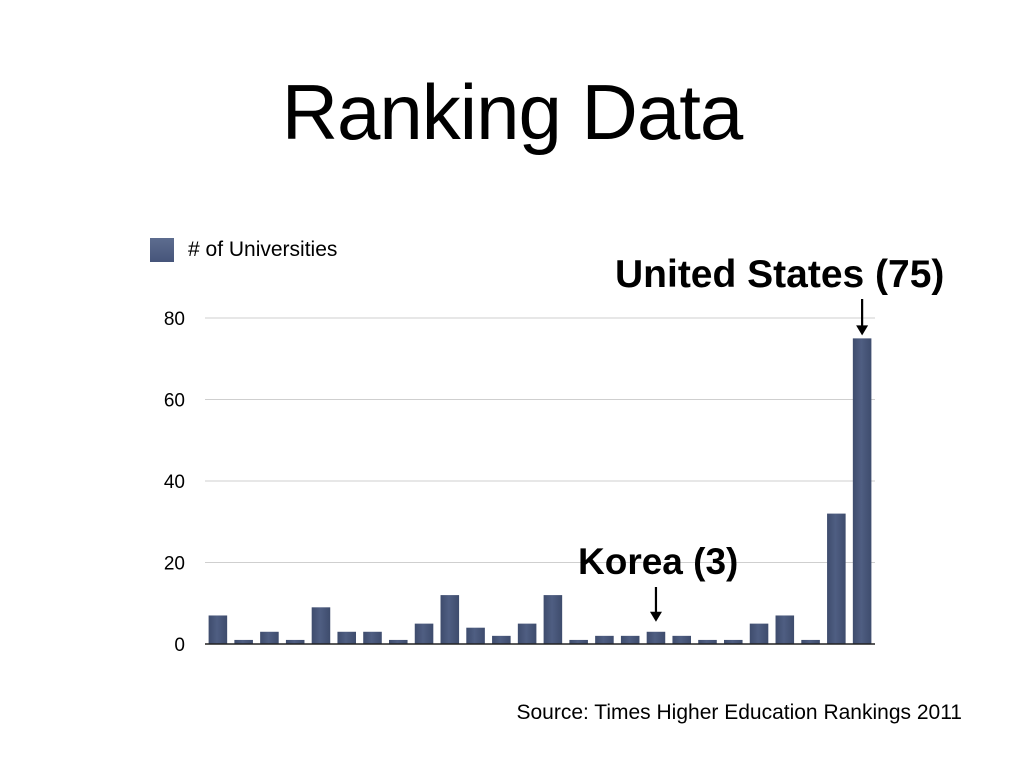 The image size is (1024, 768). Describe the element at coordinates (862, 330) in the screenshot. I see `arrow-united-states-head` at that location.